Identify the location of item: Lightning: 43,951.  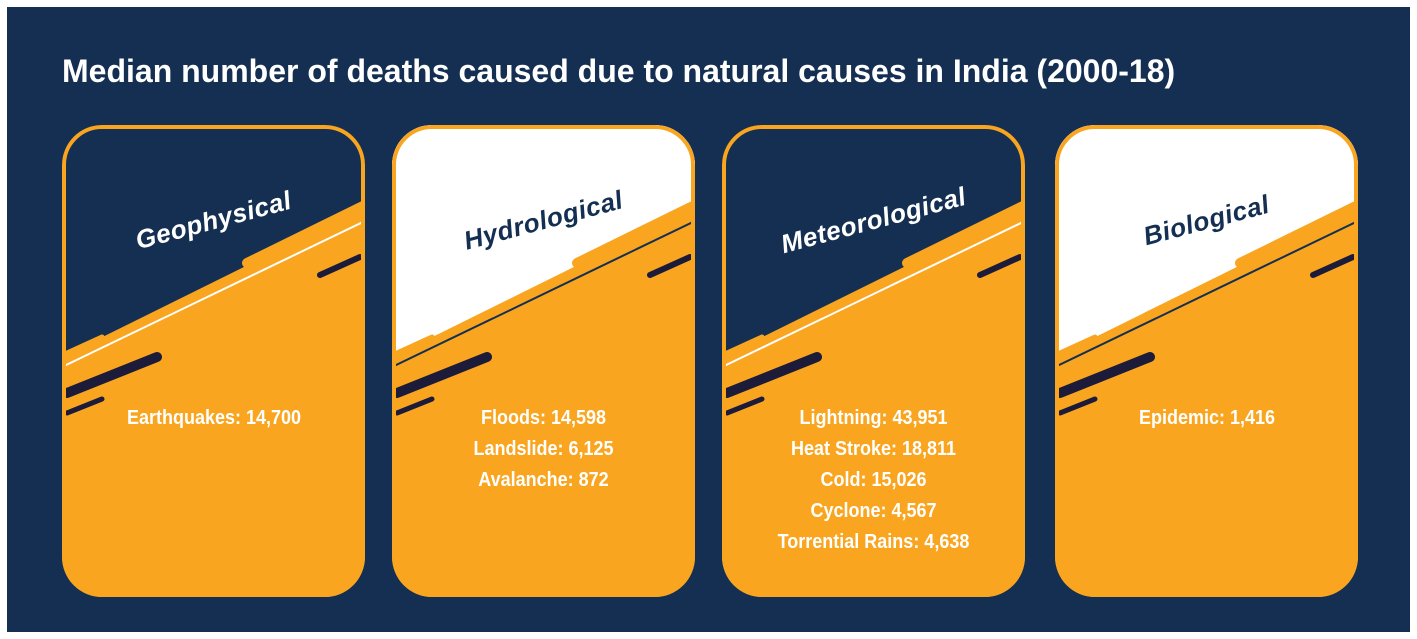
(873, 418).